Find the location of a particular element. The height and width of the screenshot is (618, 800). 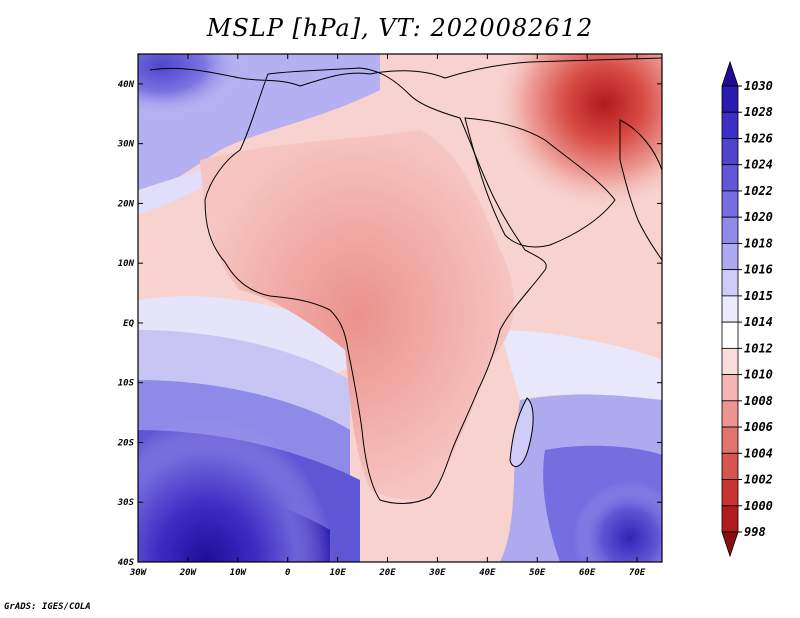

lat-tick-label: EQ is located at coordinates (128, 324).